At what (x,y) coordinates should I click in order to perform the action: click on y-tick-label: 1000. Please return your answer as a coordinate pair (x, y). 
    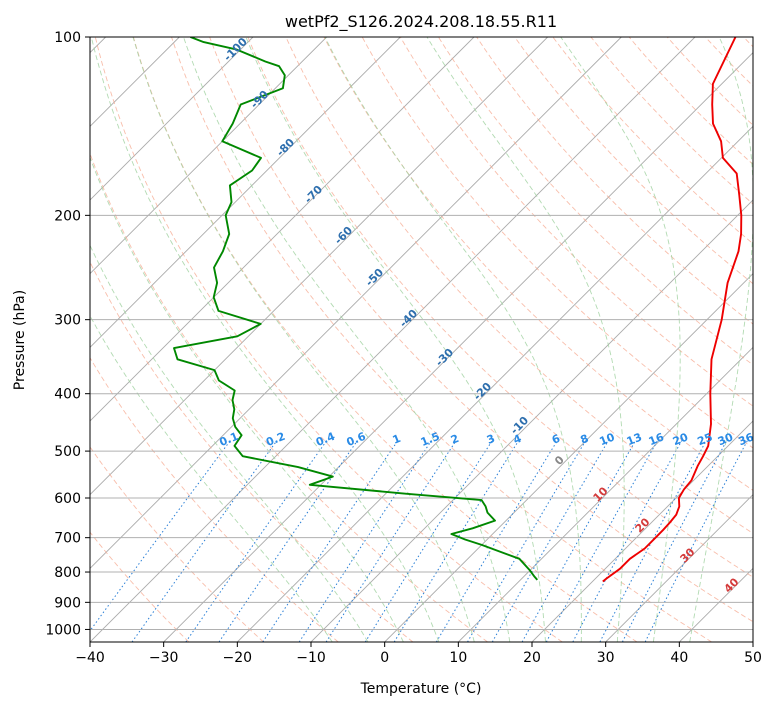
    Looking at the image, I should click on (63, 630).